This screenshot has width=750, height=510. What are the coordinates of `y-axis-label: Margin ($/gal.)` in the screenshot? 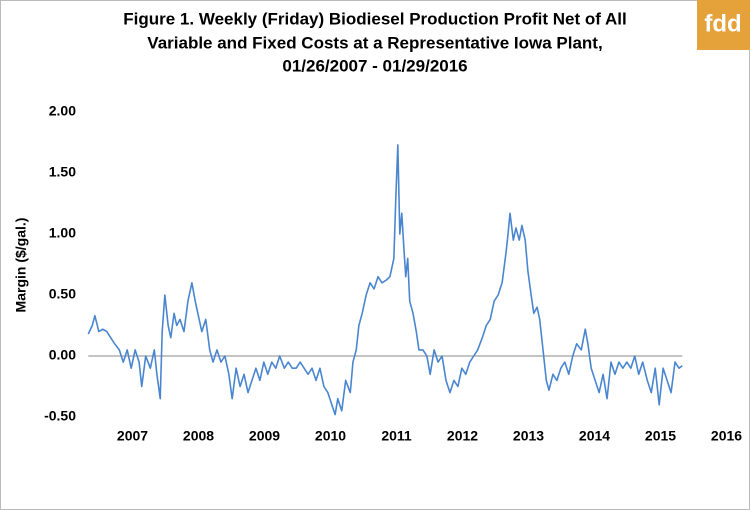 It's located at (21, 265).